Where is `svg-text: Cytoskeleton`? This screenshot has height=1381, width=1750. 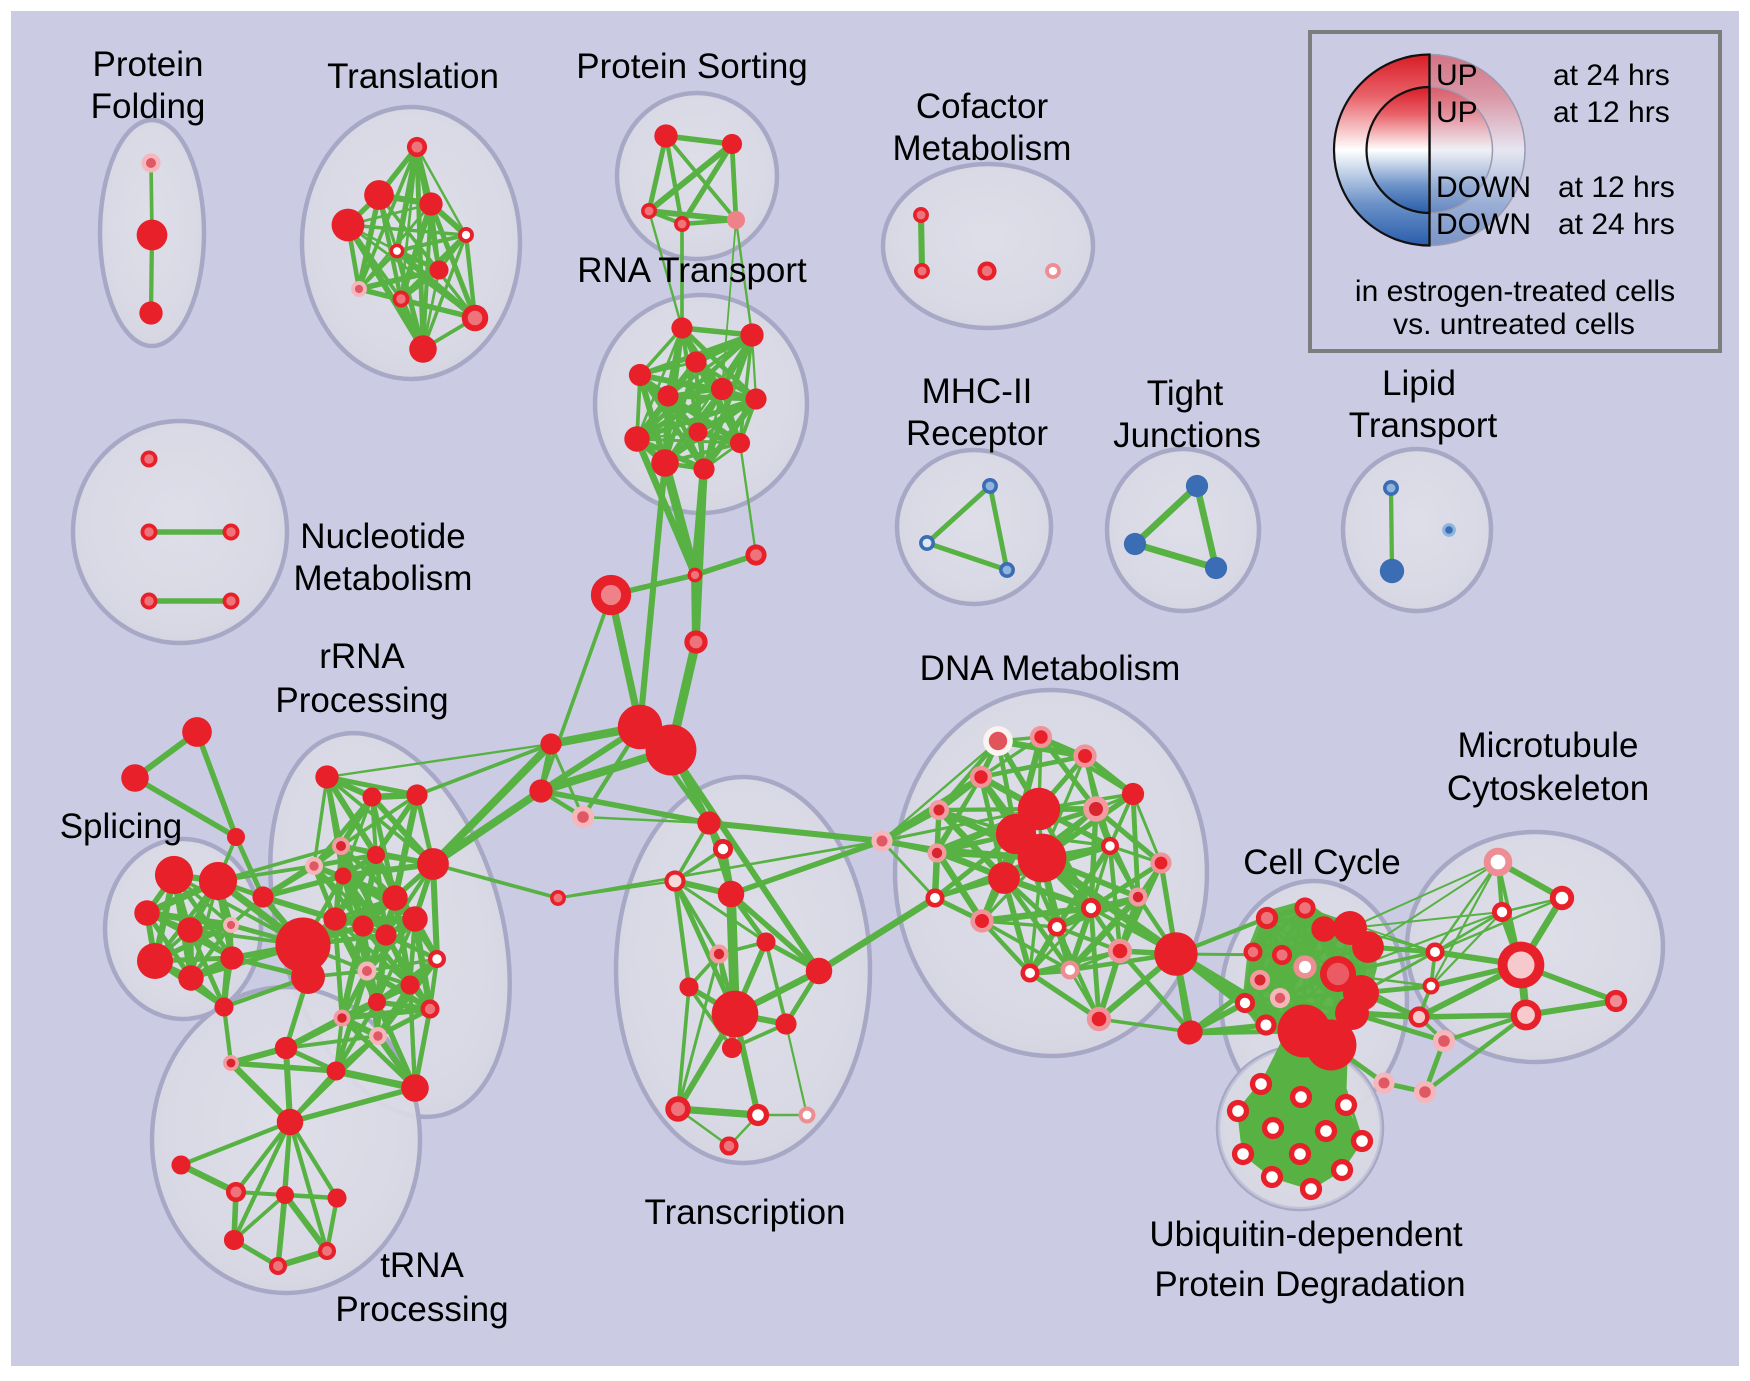 svg-text: Cytoskeleton is located at coordinates (1548, 788).